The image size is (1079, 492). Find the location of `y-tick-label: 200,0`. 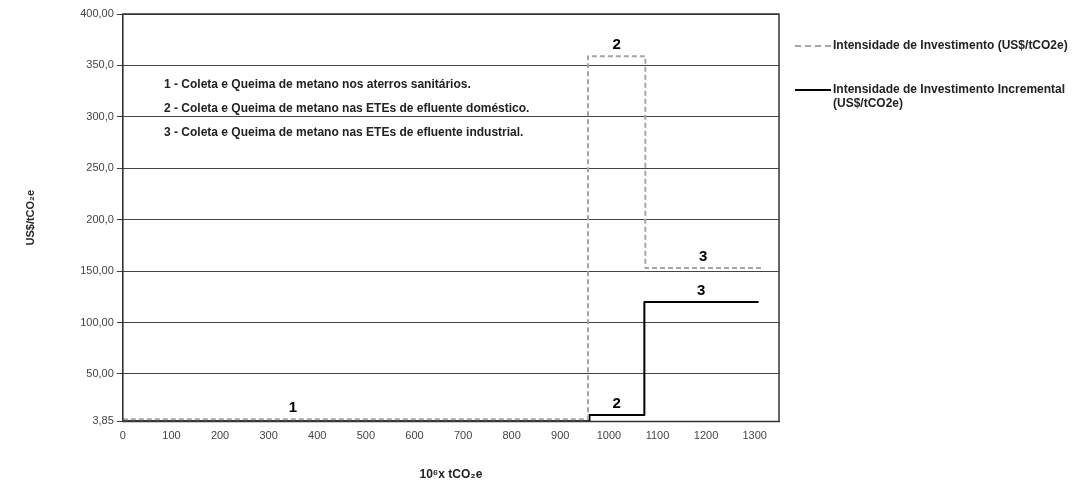

y-tick-label: 200,0 is located at coordinates (100, 218).